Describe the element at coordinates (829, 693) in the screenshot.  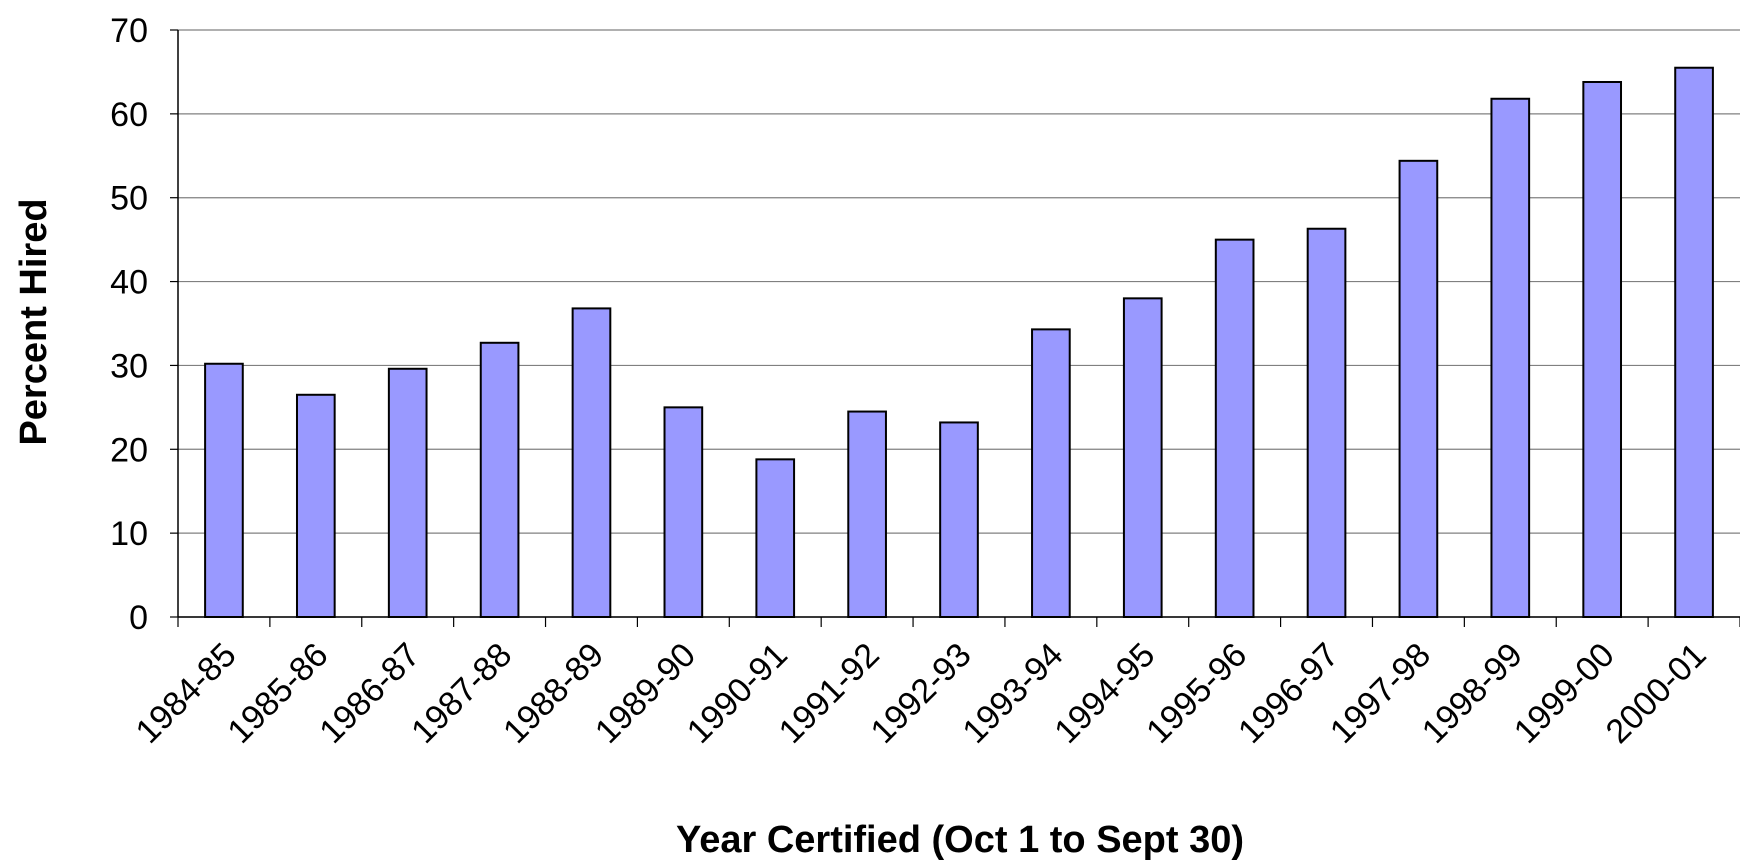
I see `x-tick-label: 1991-92` at that location.